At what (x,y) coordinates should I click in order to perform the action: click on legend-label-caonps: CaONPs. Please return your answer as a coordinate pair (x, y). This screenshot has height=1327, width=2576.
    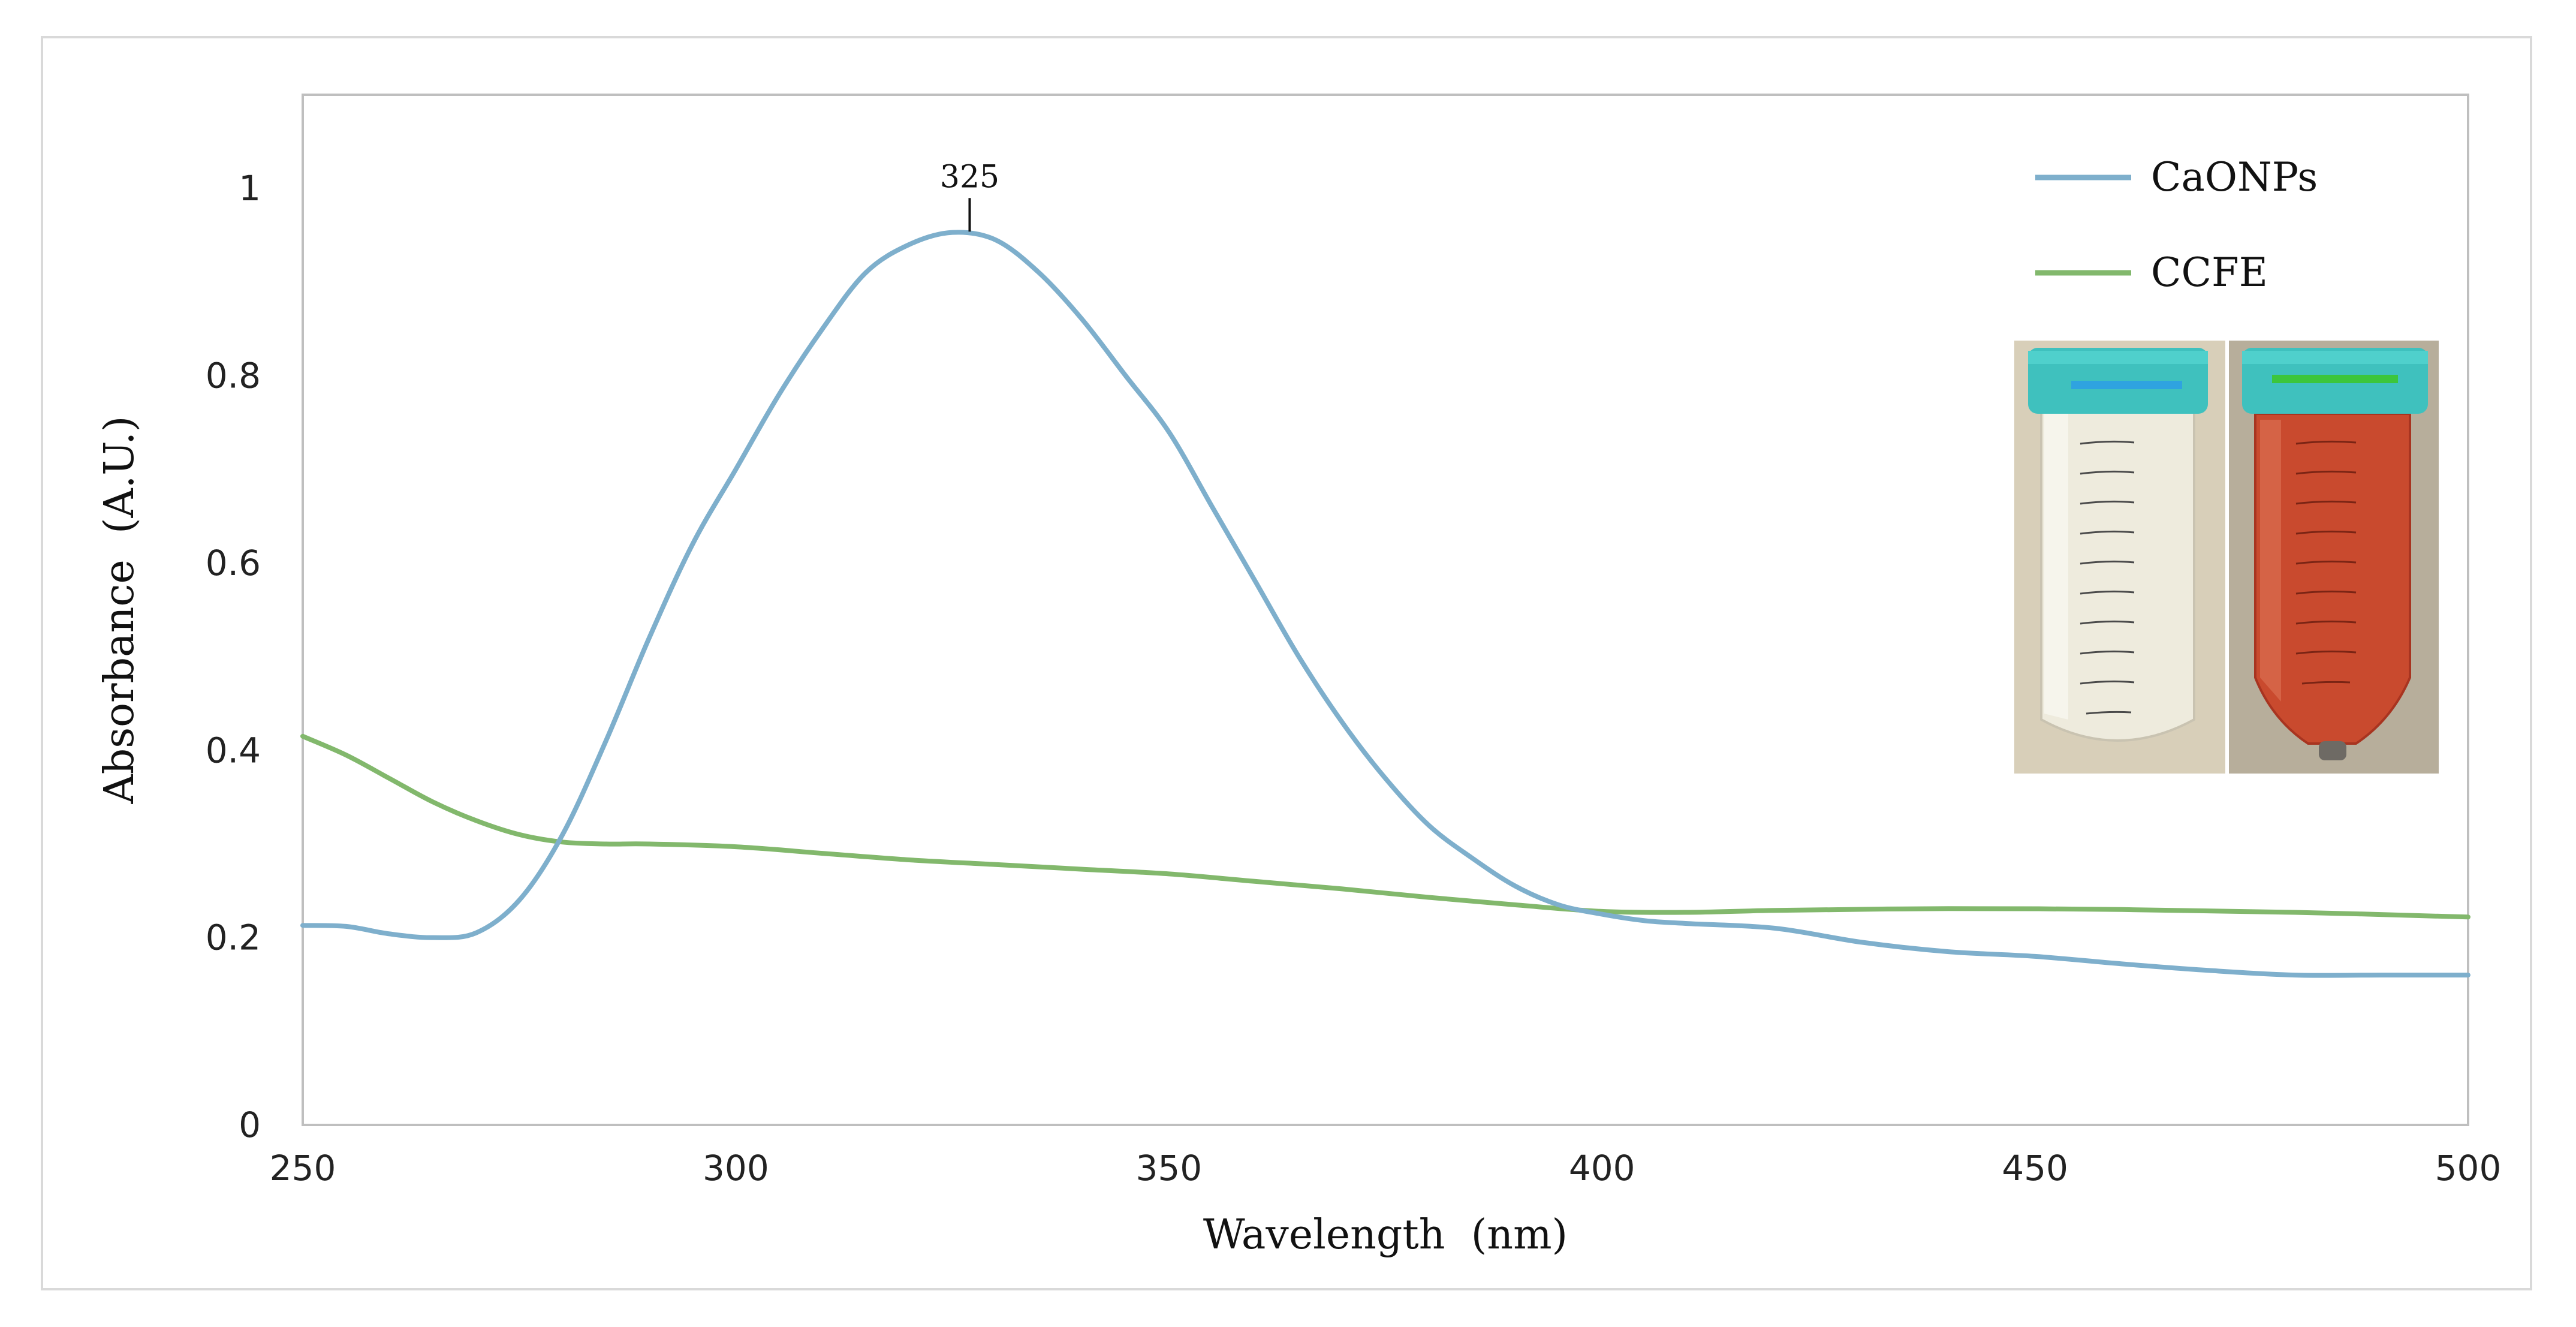
    Looking at the image, I should click on (2234, 177).